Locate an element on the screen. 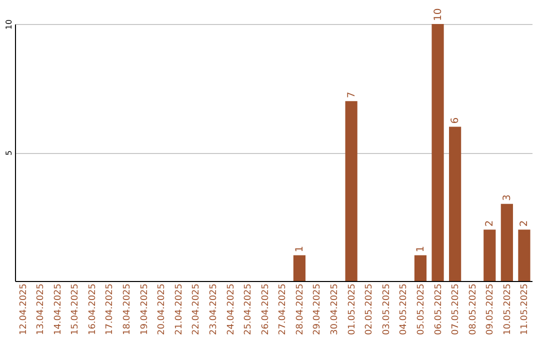 The height and width of the screenshot is (340, 540). x-tick-label: 24.04.2025 is located at coordinates (231, 310).